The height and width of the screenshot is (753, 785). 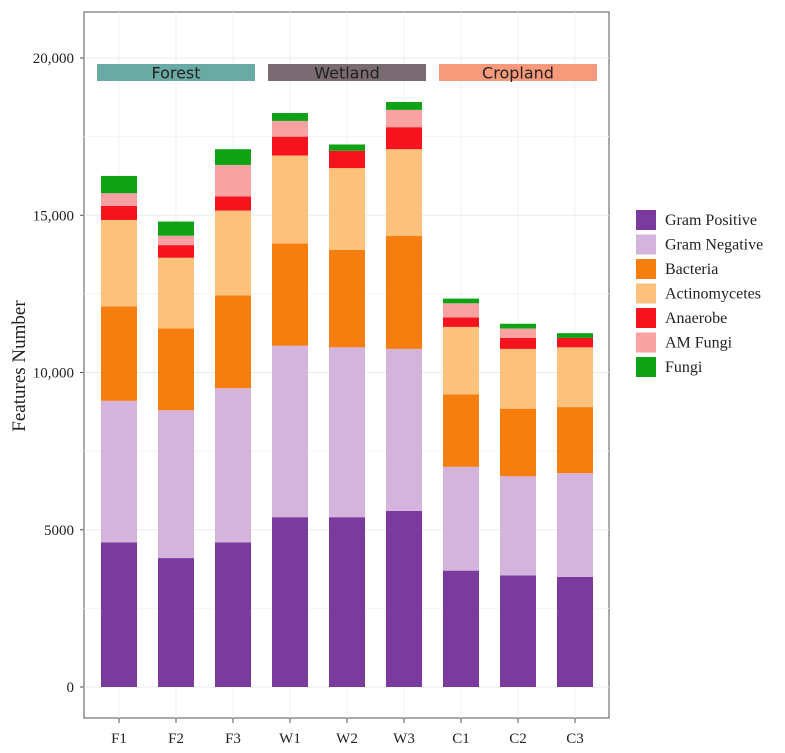 I want to click on group-label-forest: Forest, so click(x=175, y=73).